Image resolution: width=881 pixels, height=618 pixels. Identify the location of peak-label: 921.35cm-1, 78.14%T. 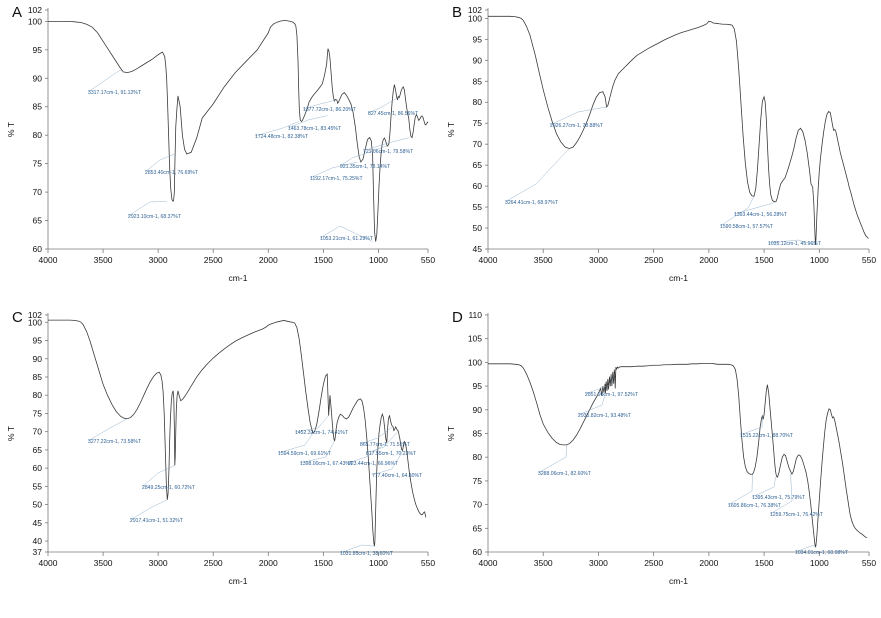
(365, 167).